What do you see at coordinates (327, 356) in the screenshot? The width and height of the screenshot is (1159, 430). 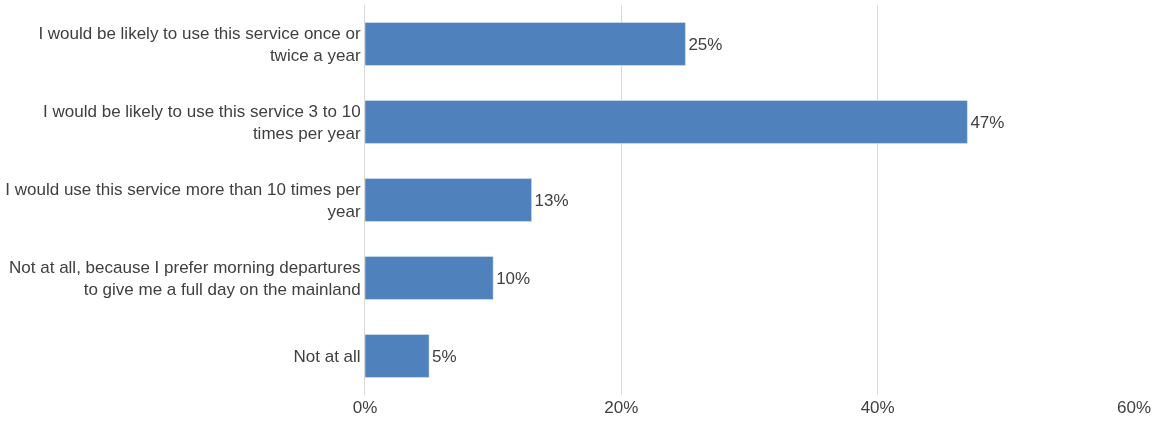 I see `y-tick-label: Not at all` at bounding box center [327, 356].